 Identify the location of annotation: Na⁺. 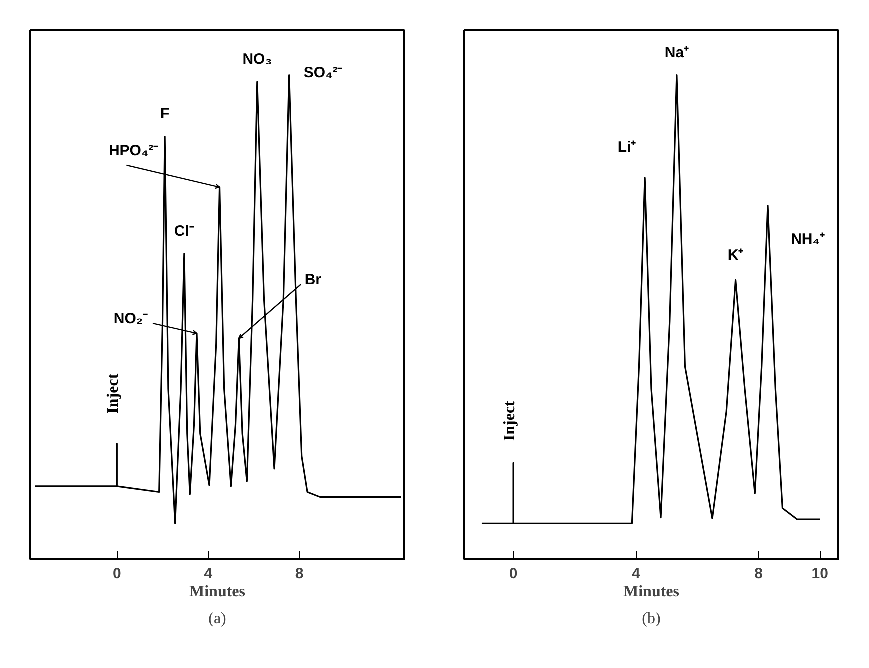
(677, 53).